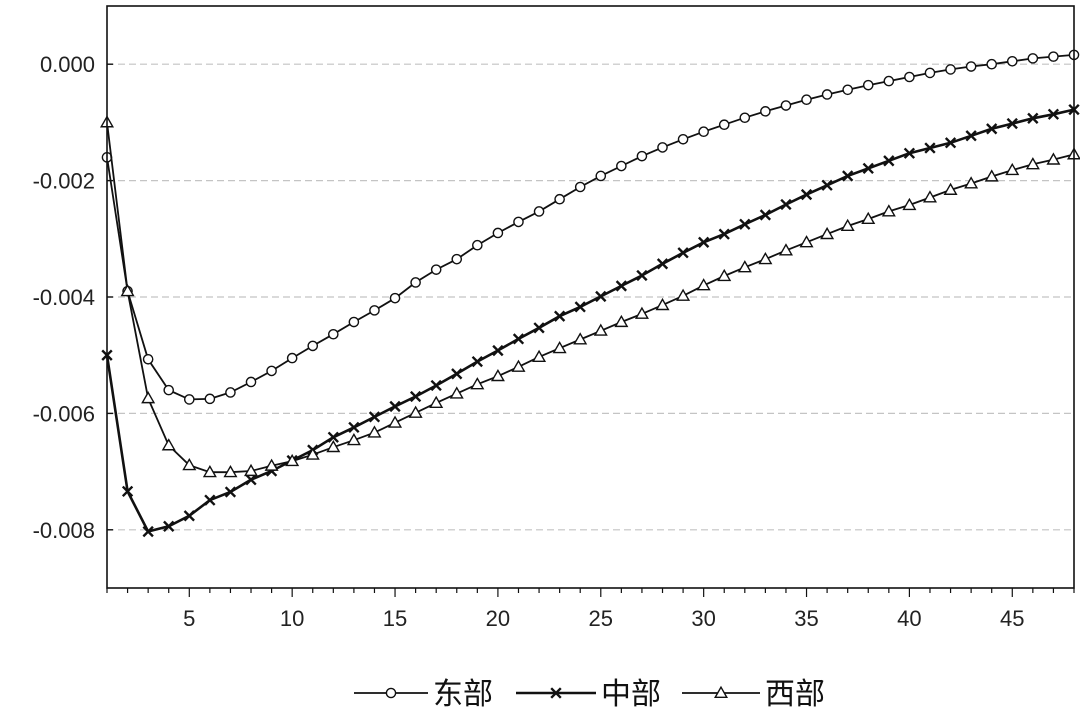 The height and width of the screenshot is (719, 1080). Describe the element at coordinates (909, 618) in the screenshot. I see `x-tick-label: 40` at that location.